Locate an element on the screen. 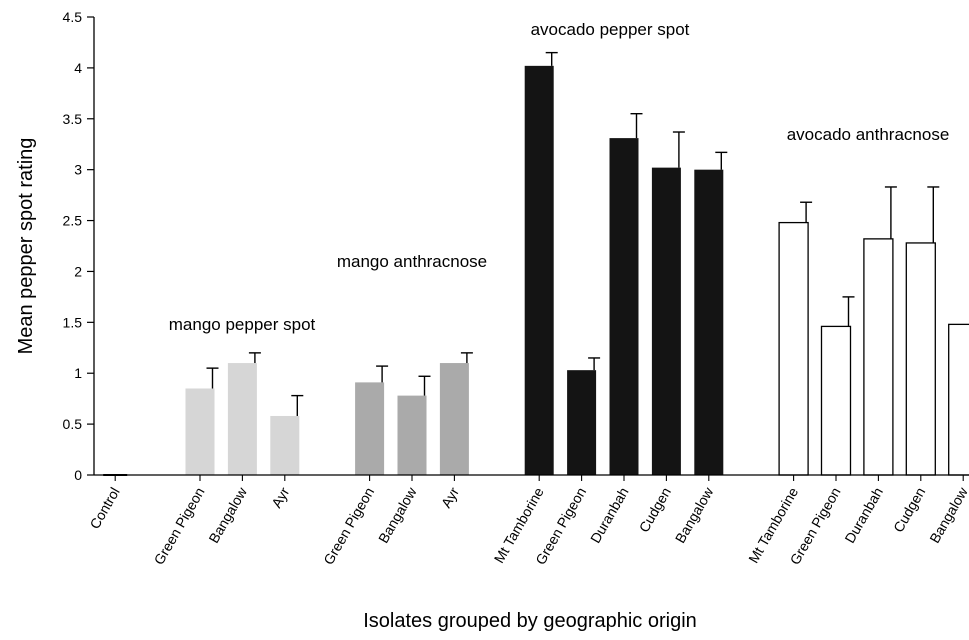 This screenshot has width=969, height=640. y-tick-label: 3 is located at coordinates (78, 170).